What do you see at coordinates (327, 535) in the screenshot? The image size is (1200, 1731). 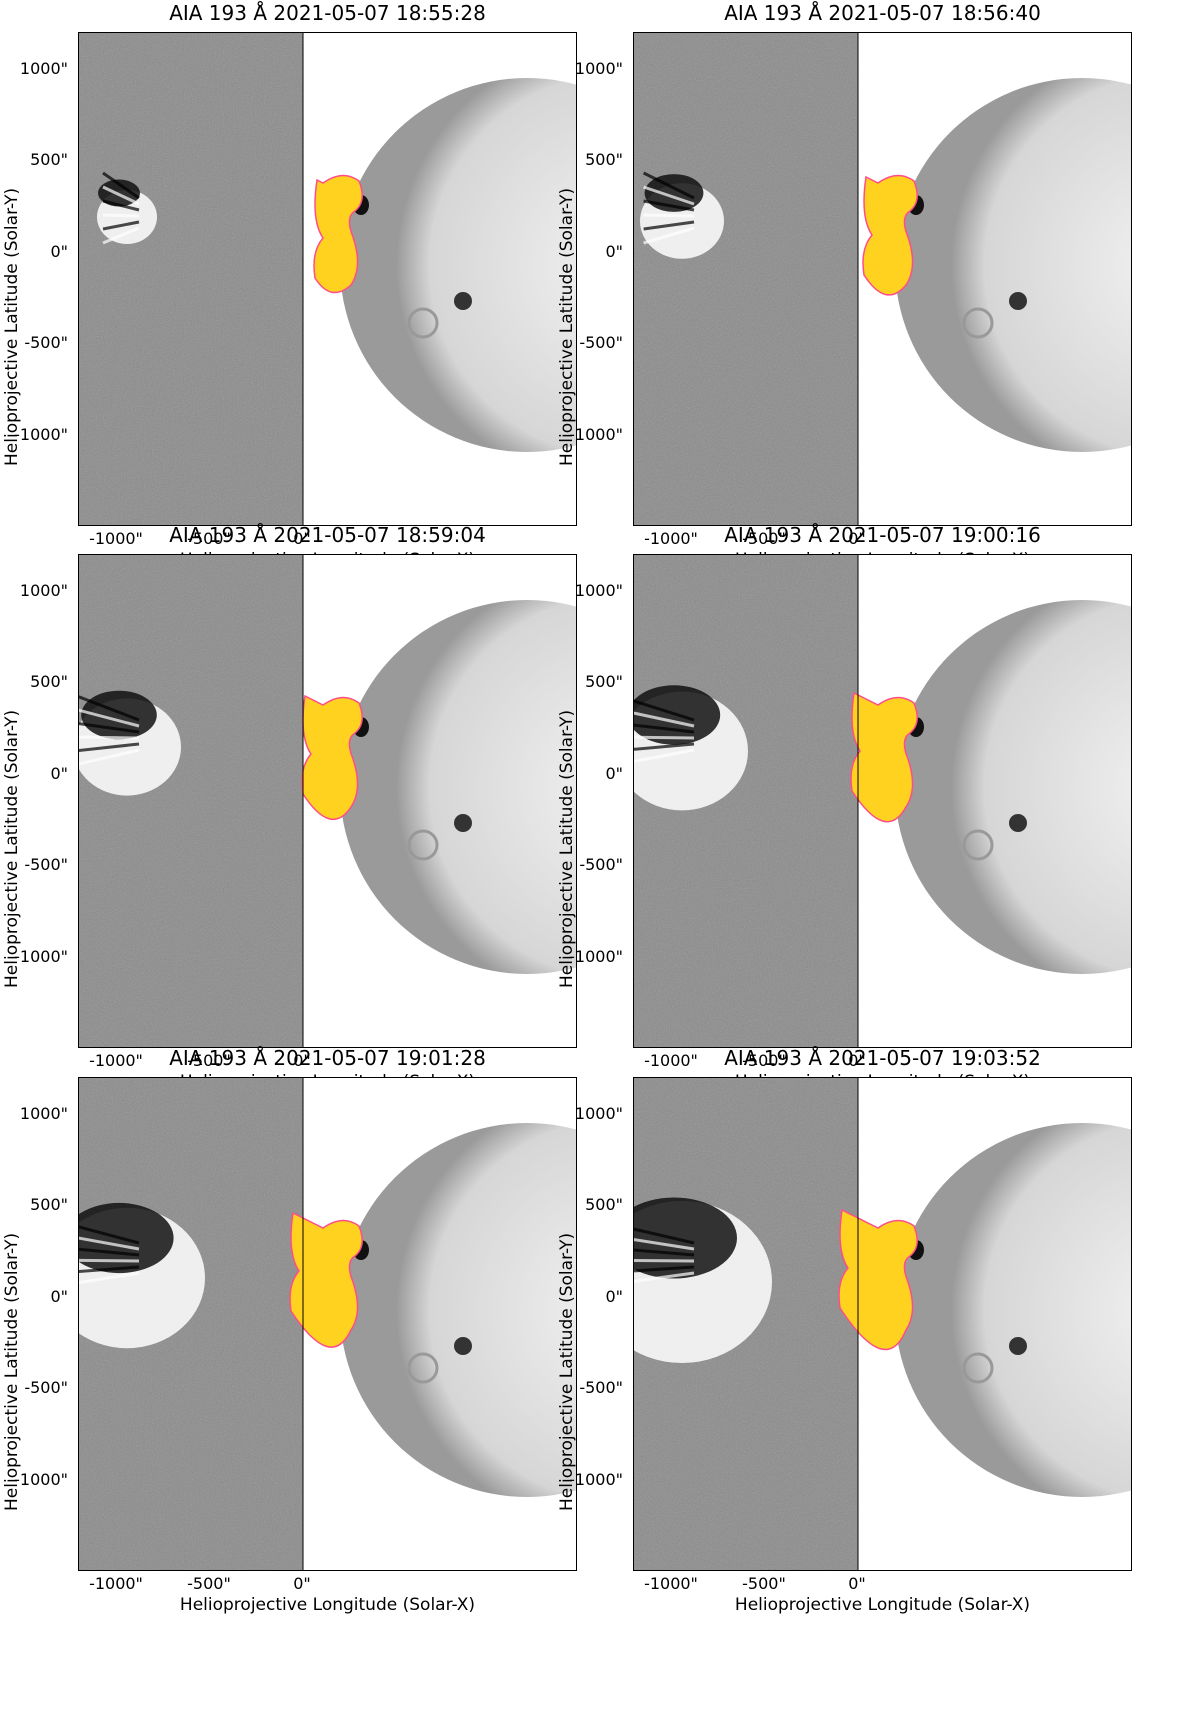 I see `panel-title: AIA 193 Å 2021-05-07 18:59:04` at bounding box center [327, 535].